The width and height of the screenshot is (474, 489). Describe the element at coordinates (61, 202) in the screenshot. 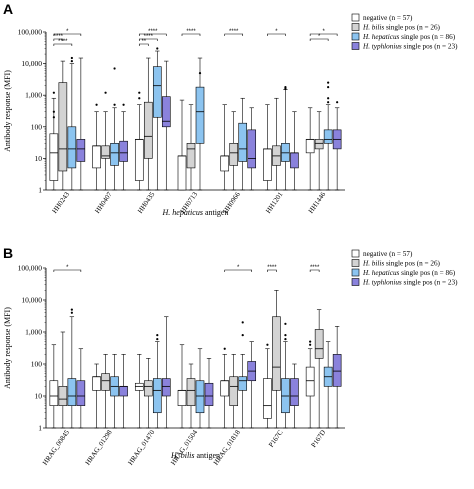

I see `x-tick-label: HH0243` at that location.